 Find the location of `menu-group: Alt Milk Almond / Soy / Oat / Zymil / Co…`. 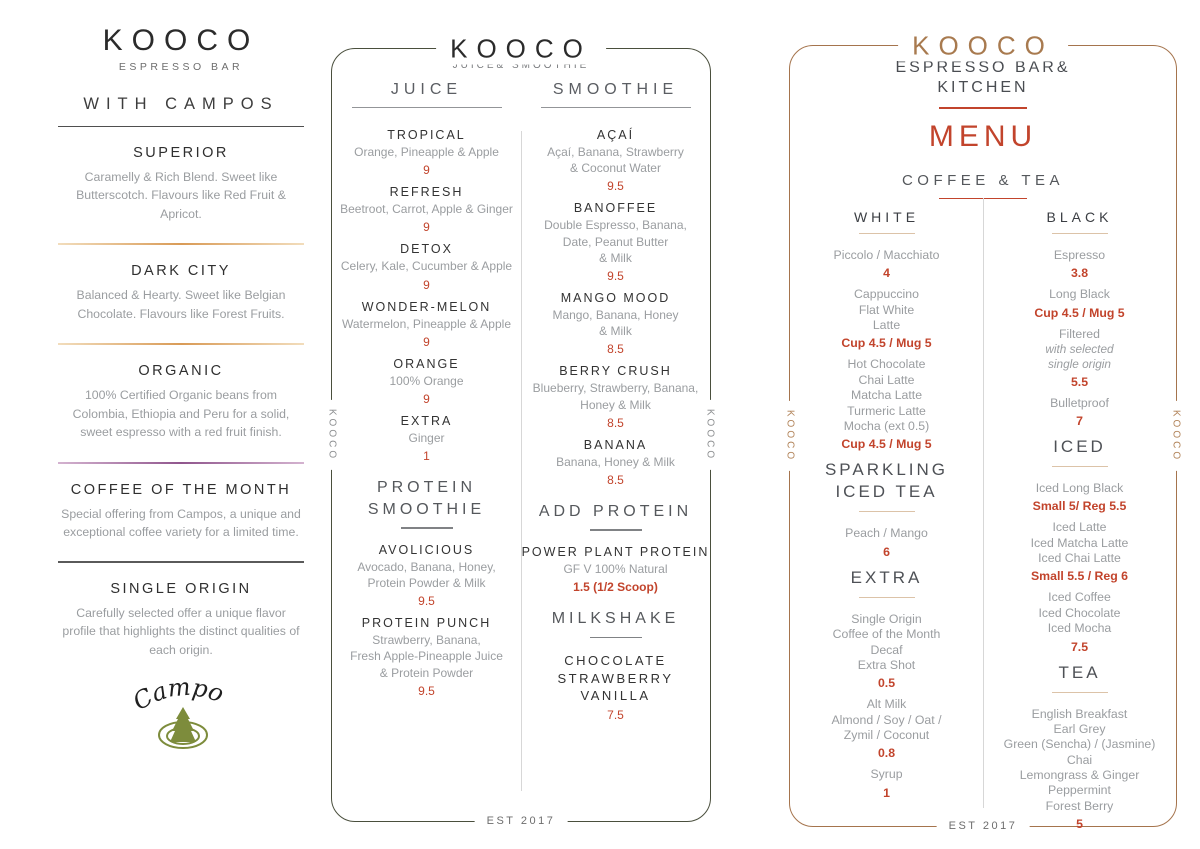

menu-group: Alt Milk Almond / Soy / Oat / Zymil / Co… is located at coordinates (886, 728).